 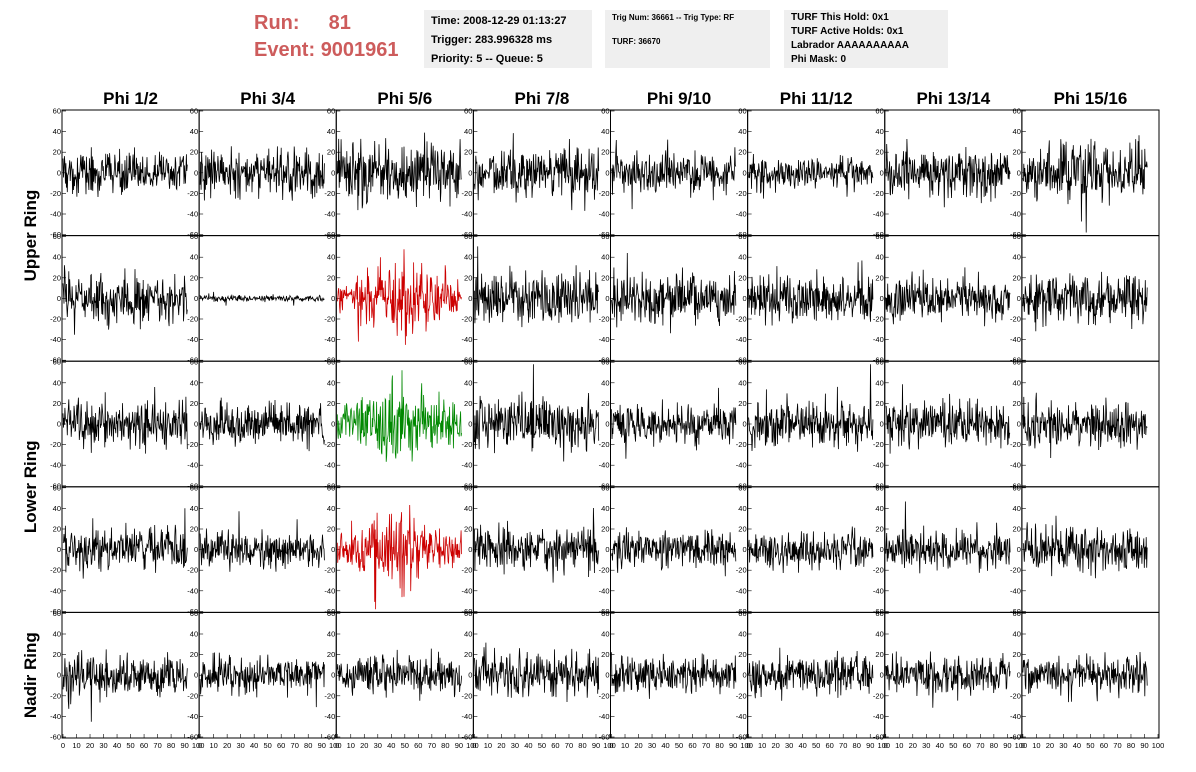 I want to click on column-header: Phi 7/8, so click(x=542, y=98).